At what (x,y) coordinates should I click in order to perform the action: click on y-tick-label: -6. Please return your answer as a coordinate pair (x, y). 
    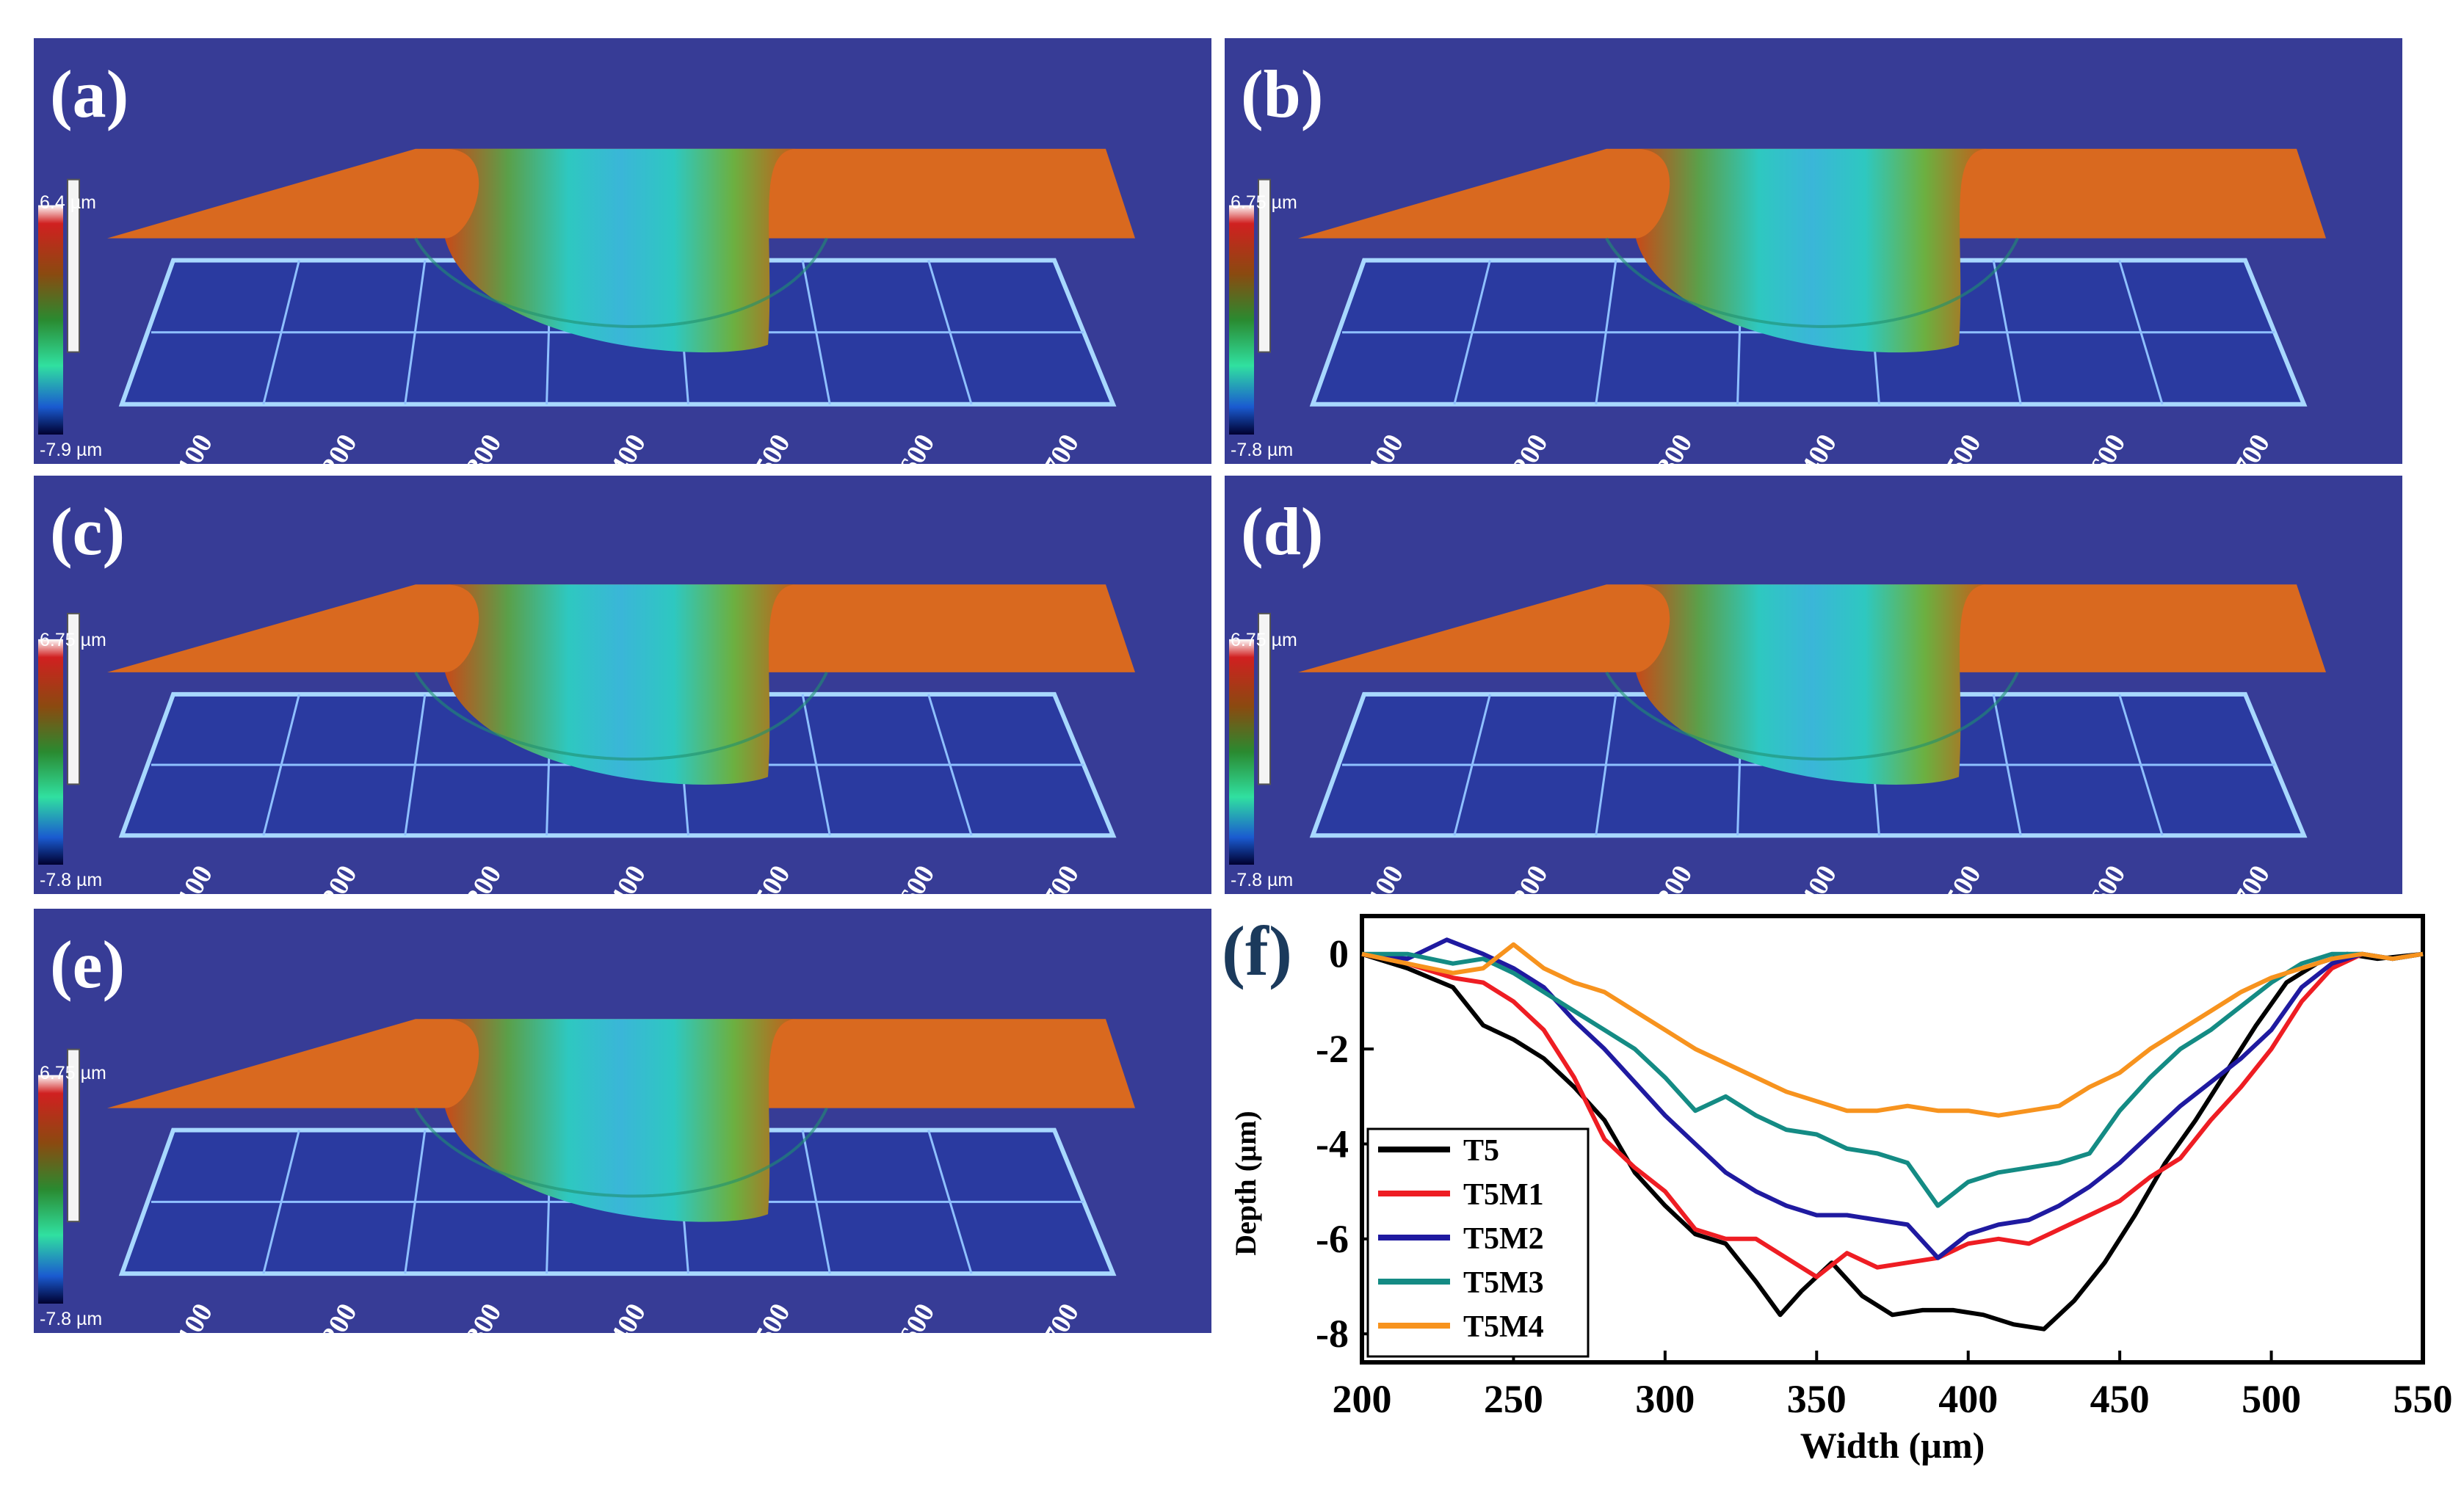
    Looking at the image, I should click on (1333, 1239).